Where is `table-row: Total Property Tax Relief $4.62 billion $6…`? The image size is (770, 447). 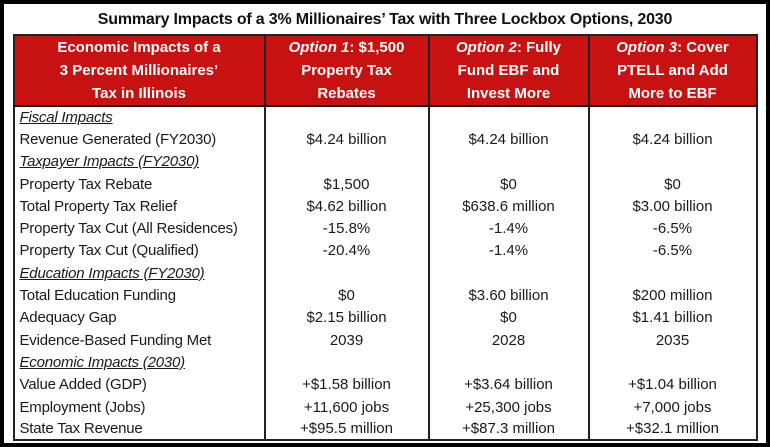
table-row: Total Property Tax Relief $4.62 billion $6… is located at coordinates (385, 206).